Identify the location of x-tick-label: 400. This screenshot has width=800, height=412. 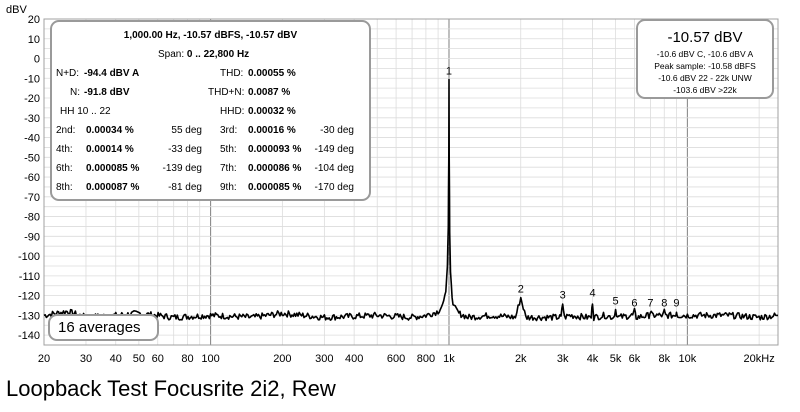
(354, 359).